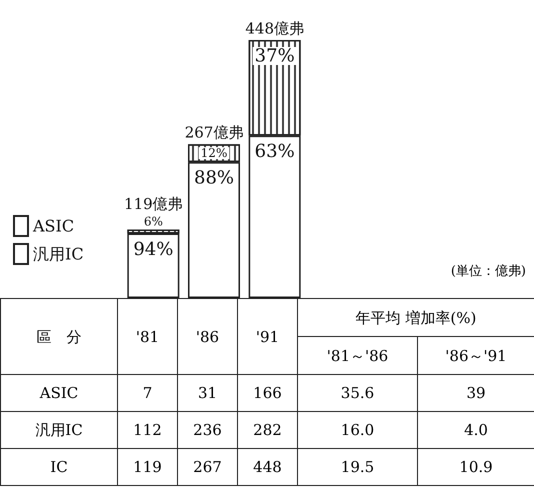 Image resolution: width=534 pixels, height=489 pixels. What do you see at coordinates (148, 467) in the screenshot?
I see `text: 119` at bounding box center [148, 467].